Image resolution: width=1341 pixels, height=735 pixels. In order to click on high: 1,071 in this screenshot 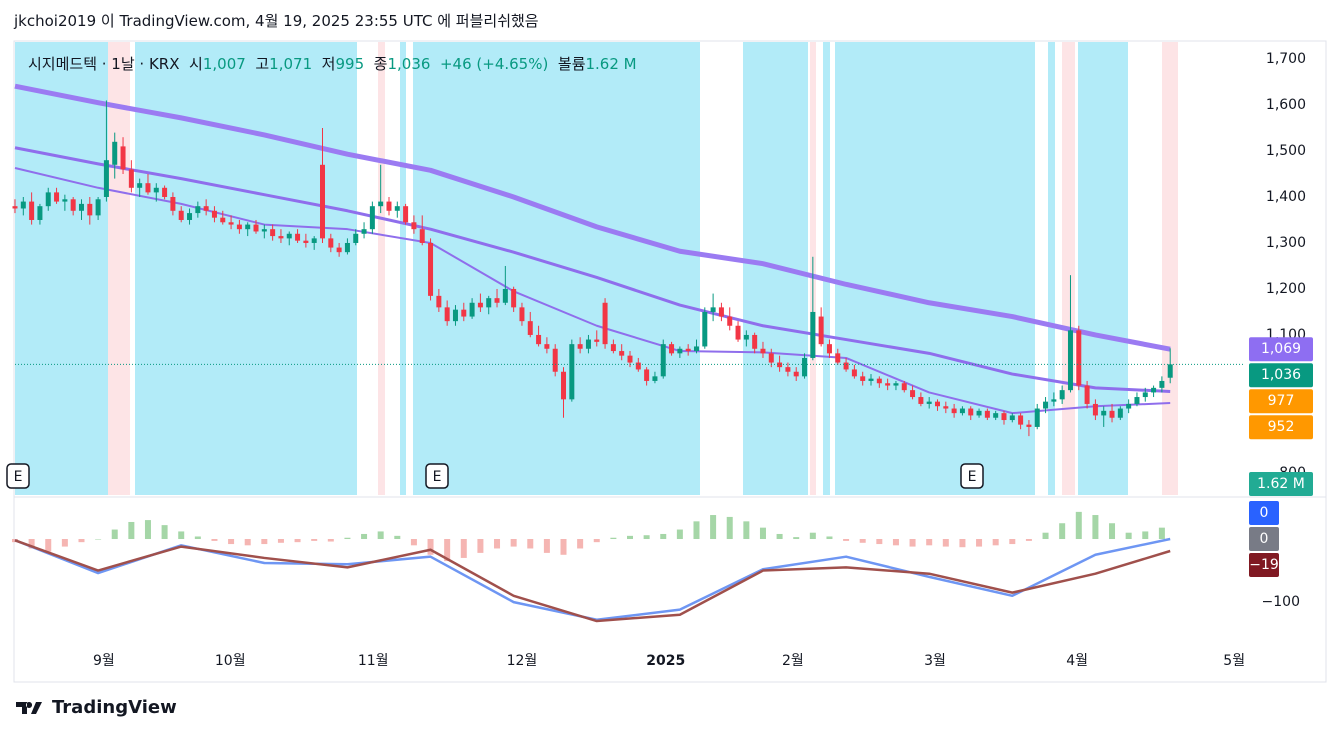, I will do `click(291, 64)`.